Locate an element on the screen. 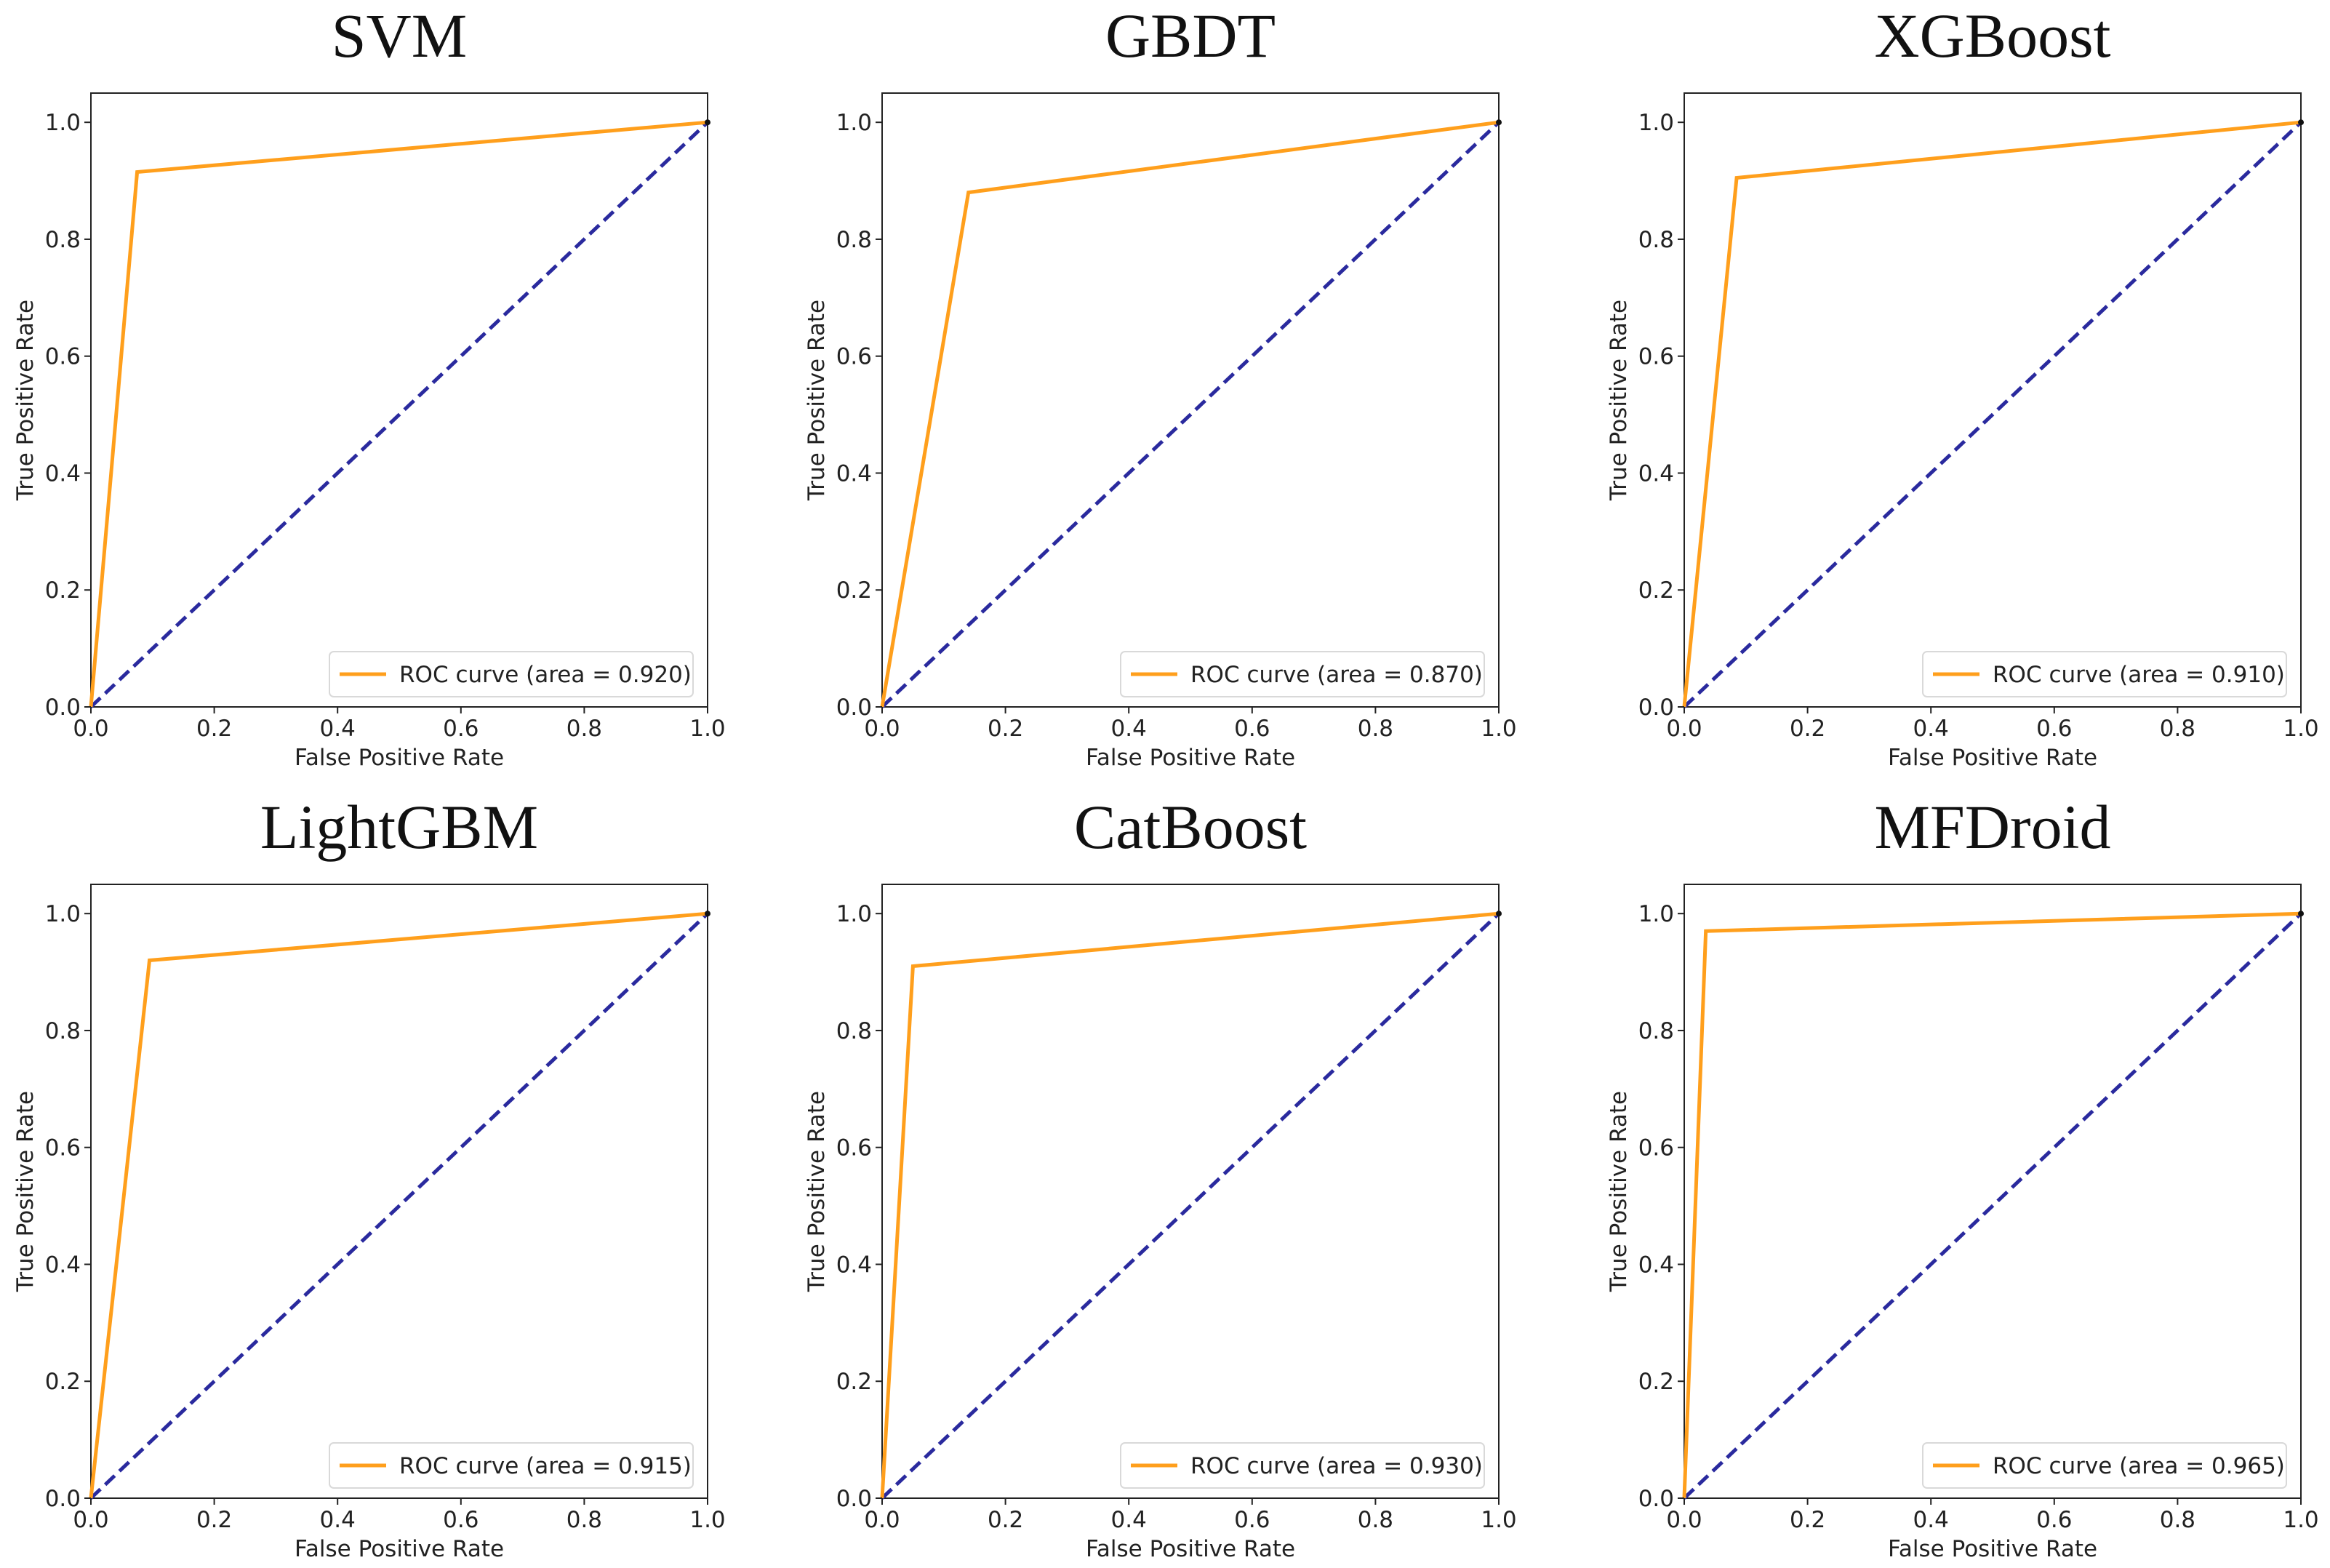 This screenshot has height=1568, width=2330. legend-label: ROC curve (area = 0.910) is located at coordinates (2139, 675).